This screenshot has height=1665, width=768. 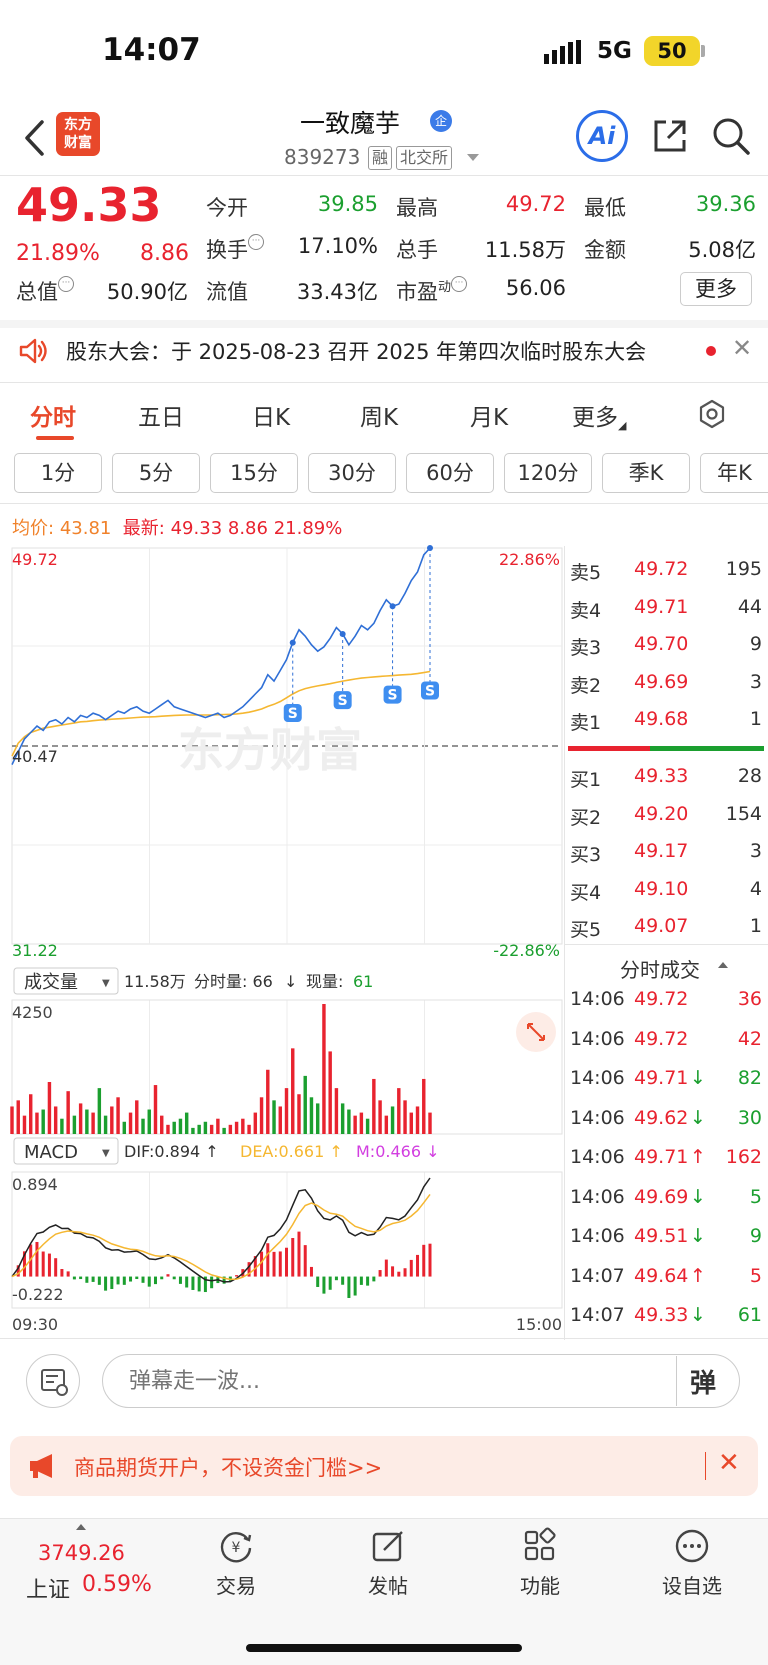 What do you see at coordinates (540, 1562) in the screenshot?
I see `nav-function: 功能` at bounding box center [540, 1562].